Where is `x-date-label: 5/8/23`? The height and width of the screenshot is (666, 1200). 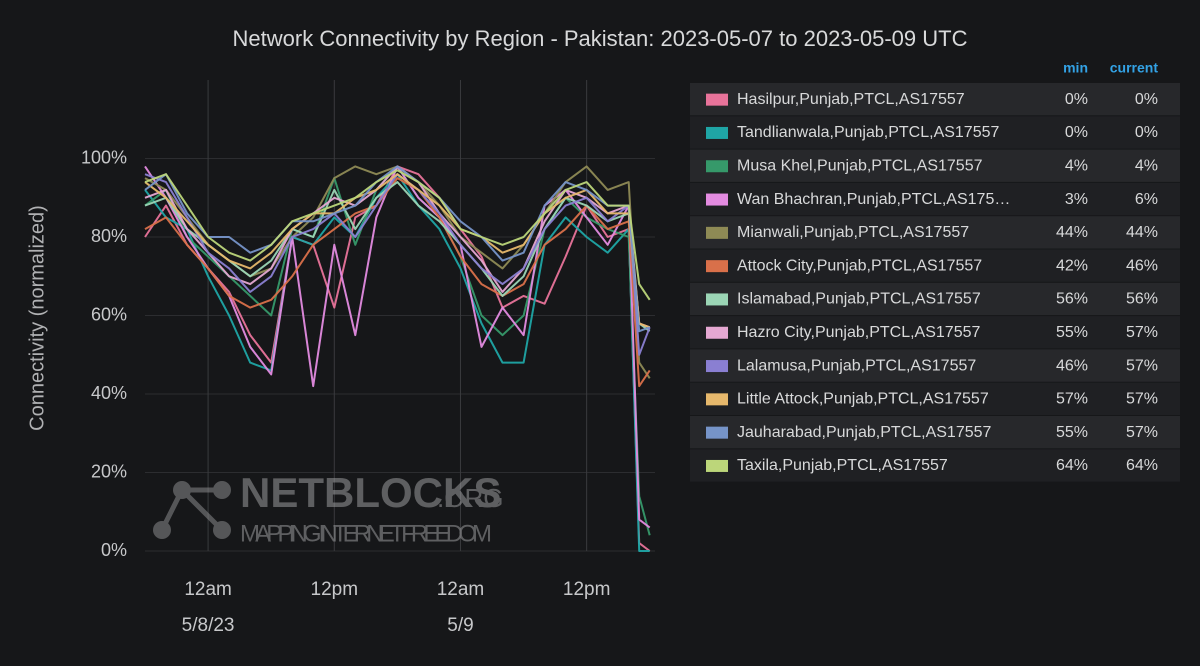
x-date-label: 5/8/23 is located at coordinates (208, 625).